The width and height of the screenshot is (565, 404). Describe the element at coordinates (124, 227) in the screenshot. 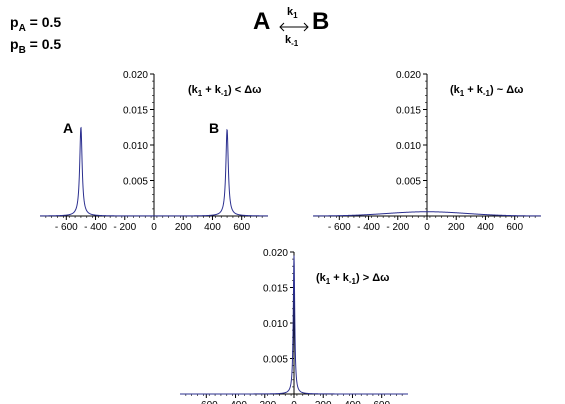

I see `chart-1-x-tick-label: - 200` at that location.